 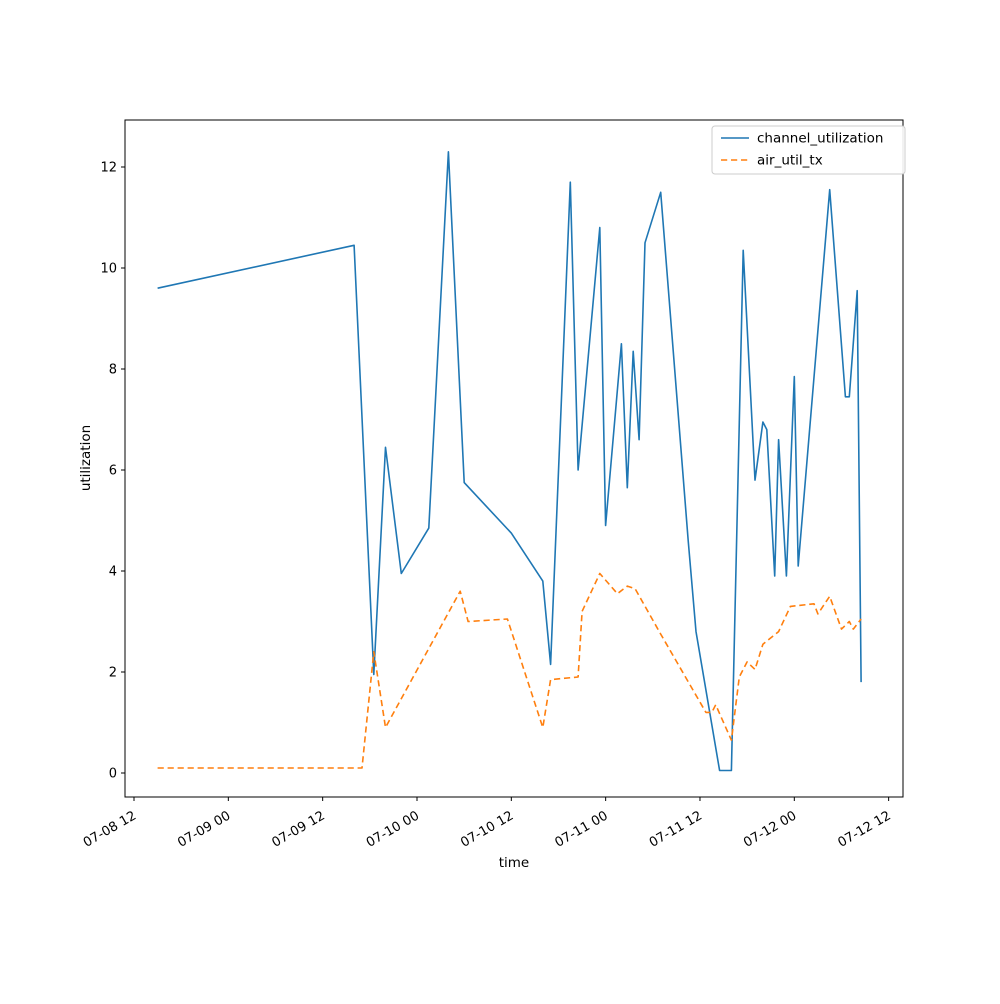 I want to click on legend-entry-air-util-tx: air_util_tx, so click(x=790, y=161).